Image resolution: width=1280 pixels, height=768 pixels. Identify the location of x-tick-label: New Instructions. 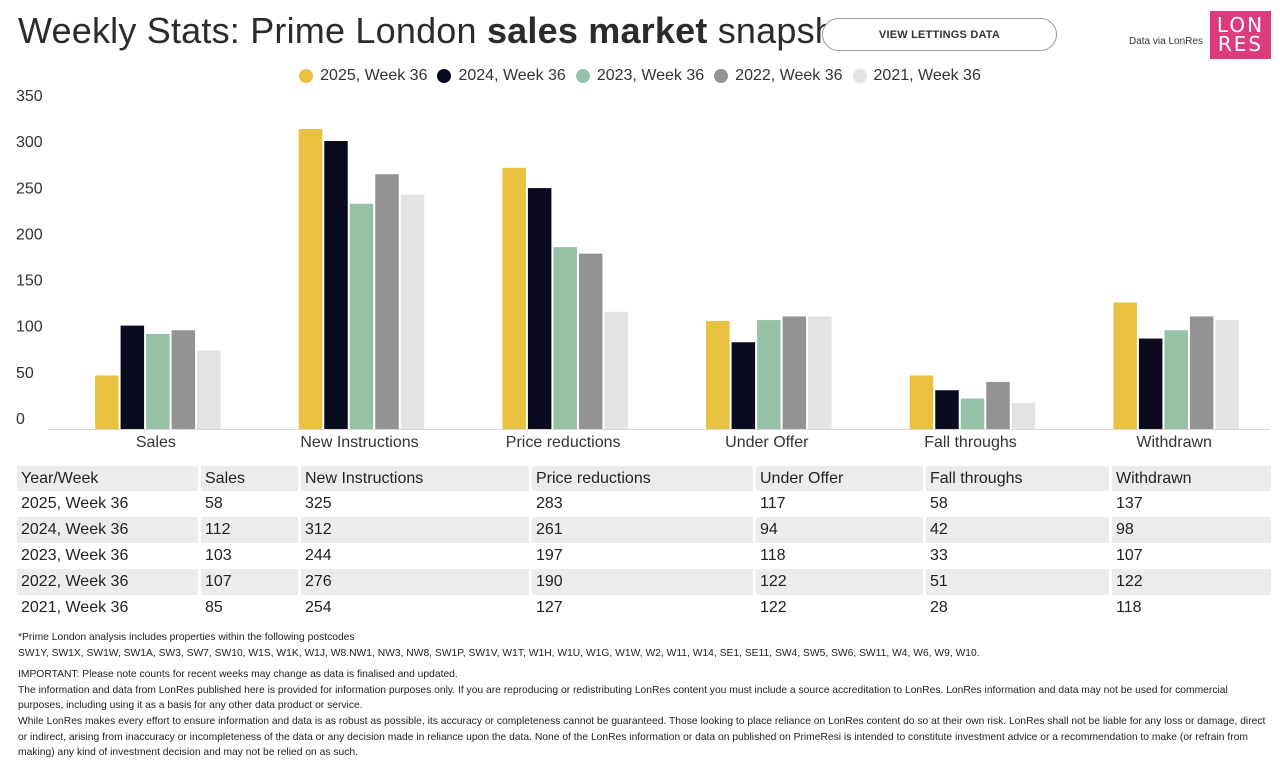
(359, 442).